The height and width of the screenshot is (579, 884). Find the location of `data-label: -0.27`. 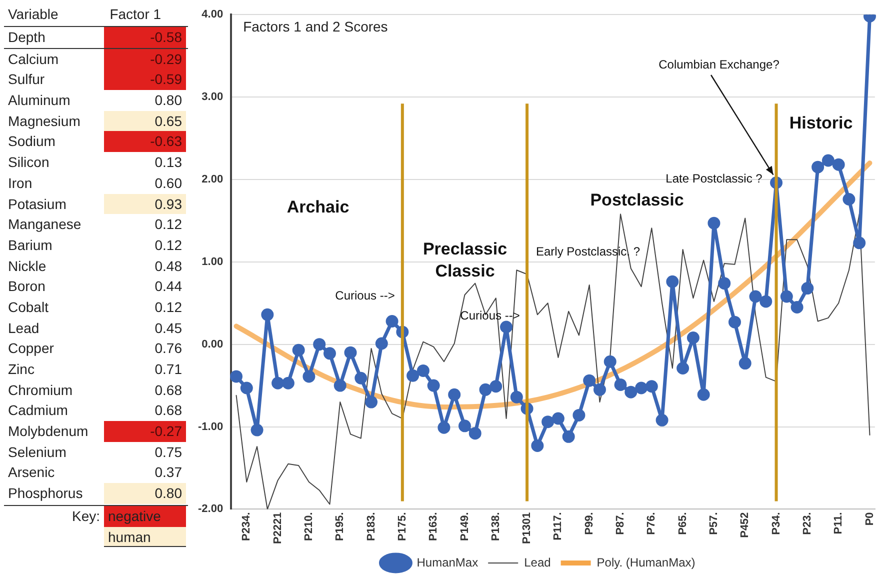

data-label: -0.27 is located at coordinates (145, 431).